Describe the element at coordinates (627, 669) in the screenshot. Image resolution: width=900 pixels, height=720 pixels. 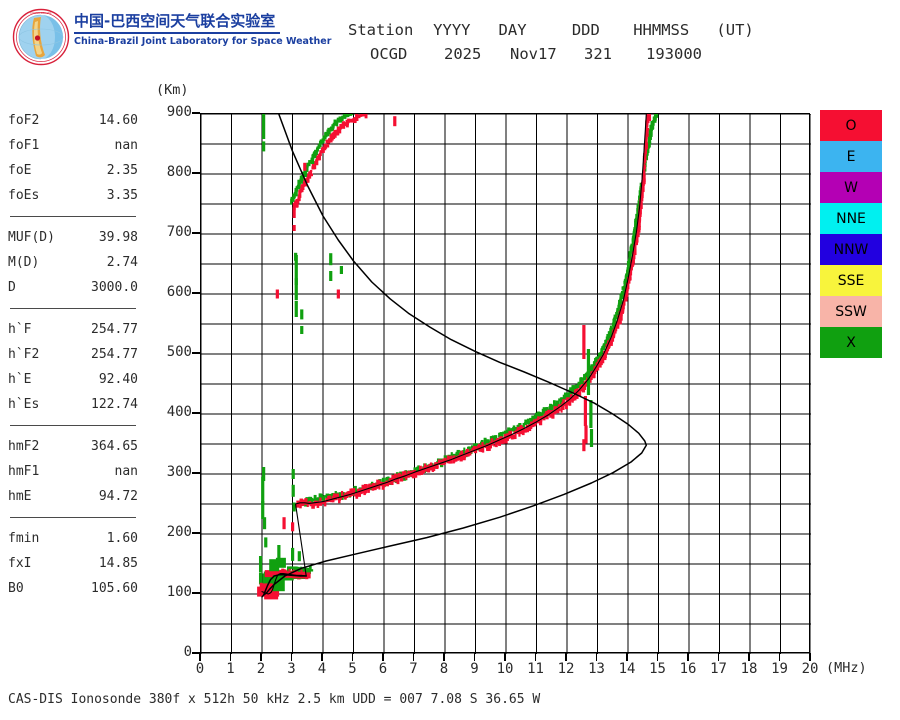
I see `x-tick-label: 14` at that location.